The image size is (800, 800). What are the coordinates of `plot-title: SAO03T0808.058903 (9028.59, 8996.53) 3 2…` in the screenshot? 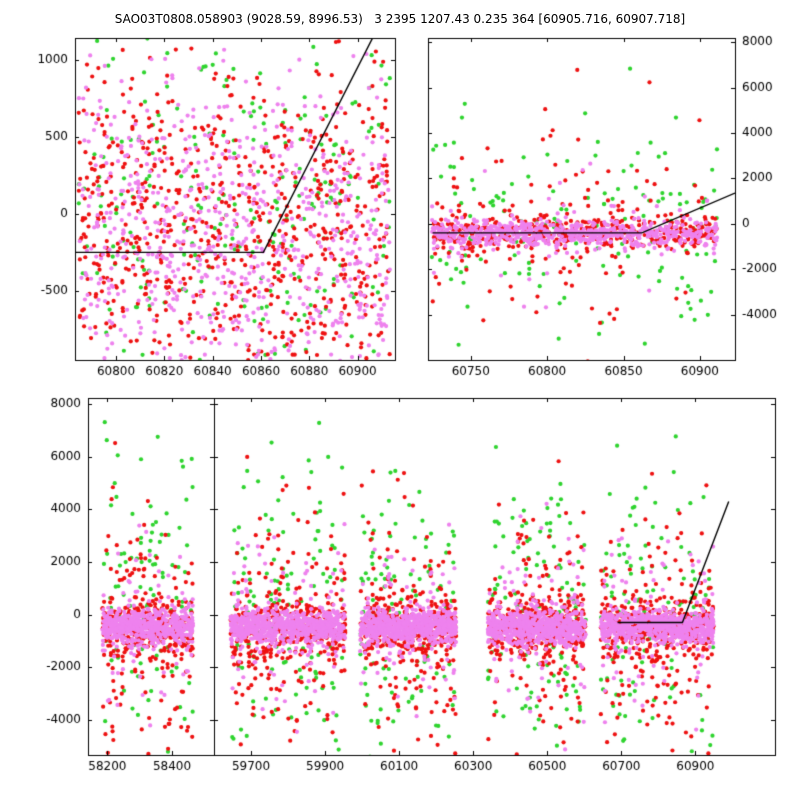 It's located at (400, 19).